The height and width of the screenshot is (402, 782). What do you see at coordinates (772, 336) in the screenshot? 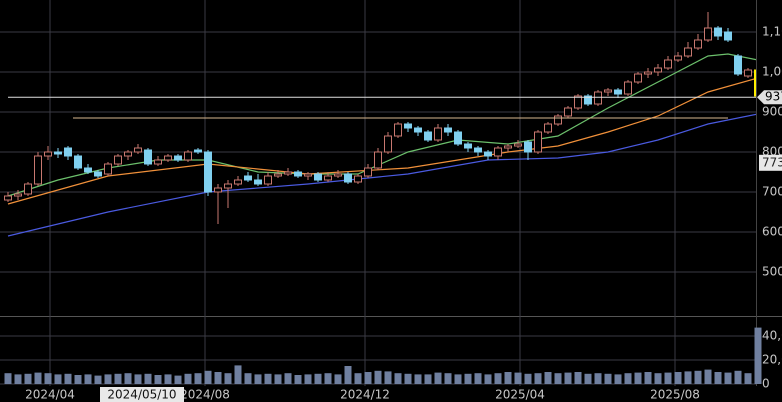
I see `volume-tick-label: 40,000` at bounding box center [772, 336].